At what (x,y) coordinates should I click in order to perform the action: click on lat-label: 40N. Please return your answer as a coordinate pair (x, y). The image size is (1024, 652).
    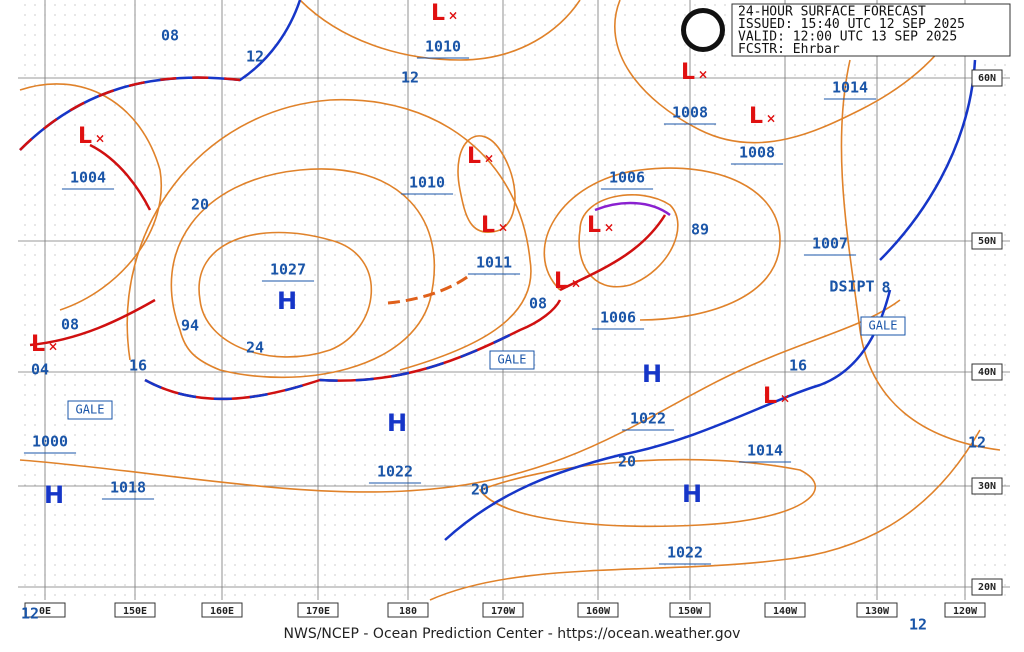
    Looking at the image, I should click on (987, 372).